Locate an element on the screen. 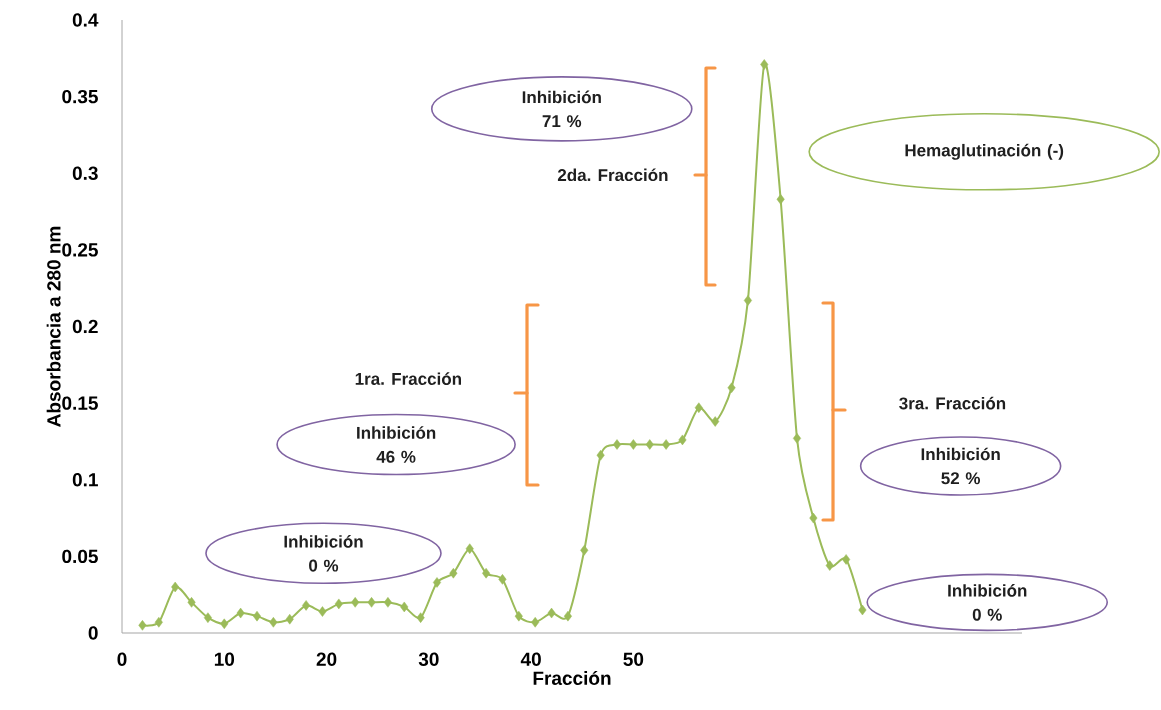 The width and height of the screenshot is (1161, 710). x-tick-label: 10 is located at coordinates (224, 659).